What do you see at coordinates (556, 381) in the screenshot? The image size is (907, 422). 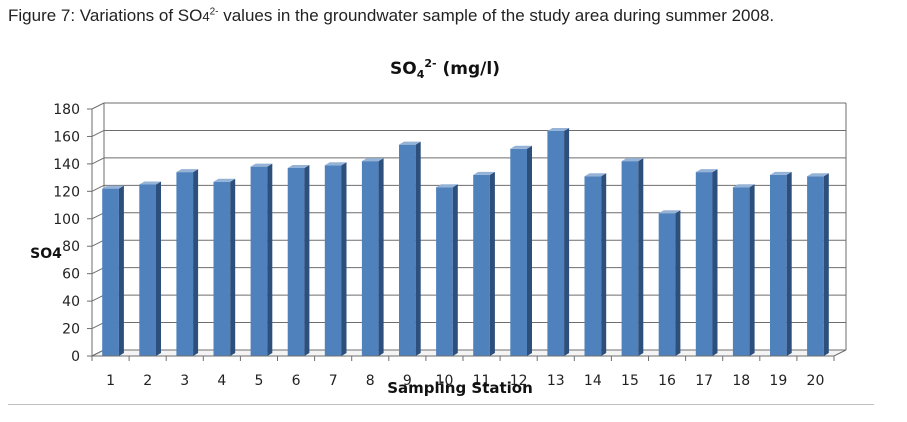 I see `x-tick-label: 13` at bounding box center [556, 381].